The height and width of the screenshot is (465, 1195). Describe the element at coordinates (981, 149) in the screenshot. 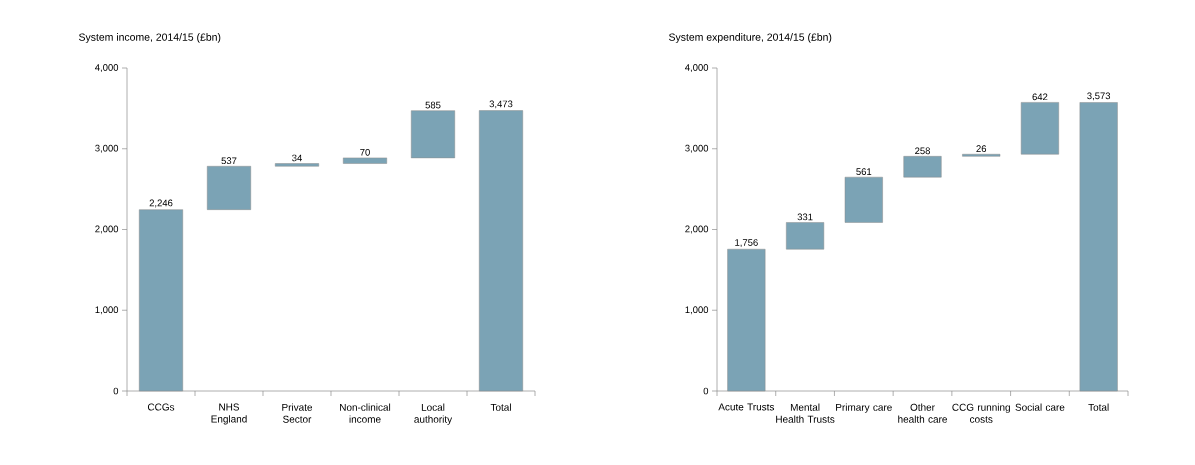

I see `data-label: 26` at that location.